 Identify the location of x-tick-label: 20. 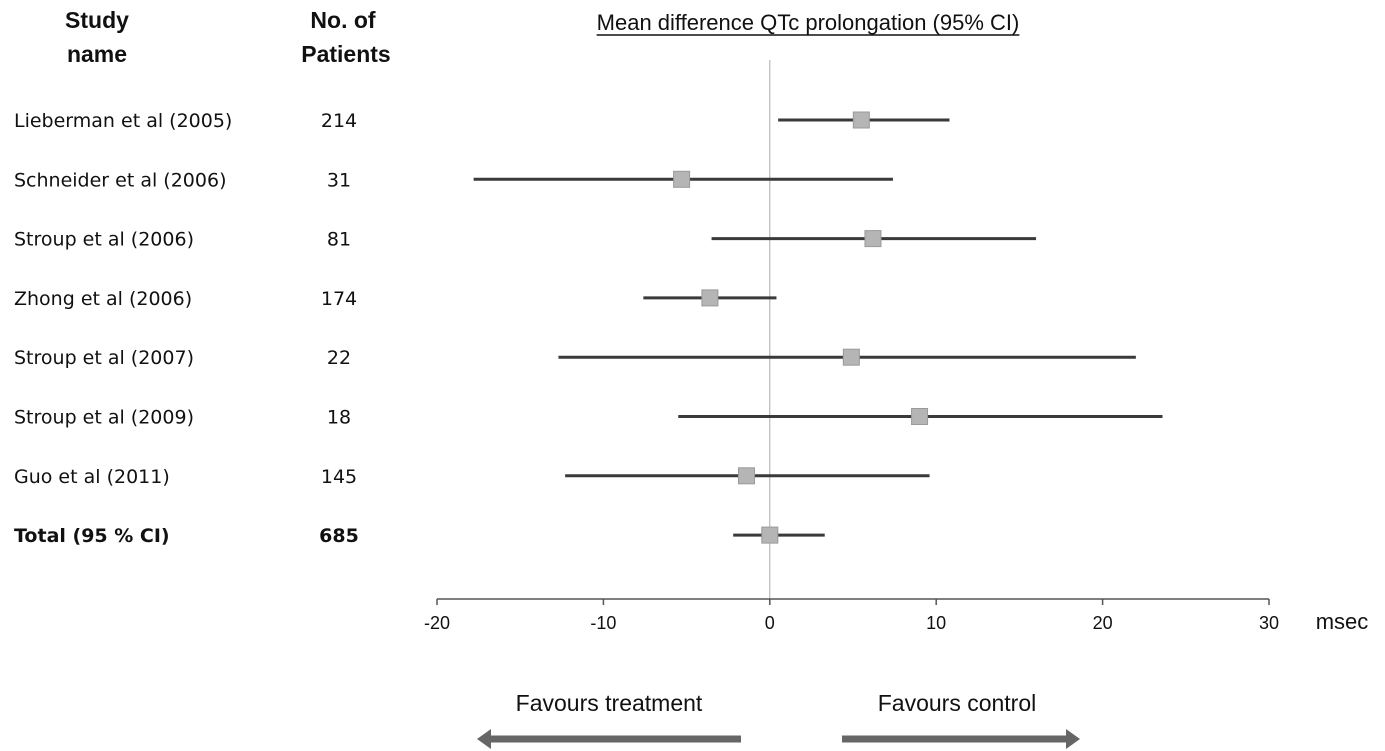
(1103, 623).